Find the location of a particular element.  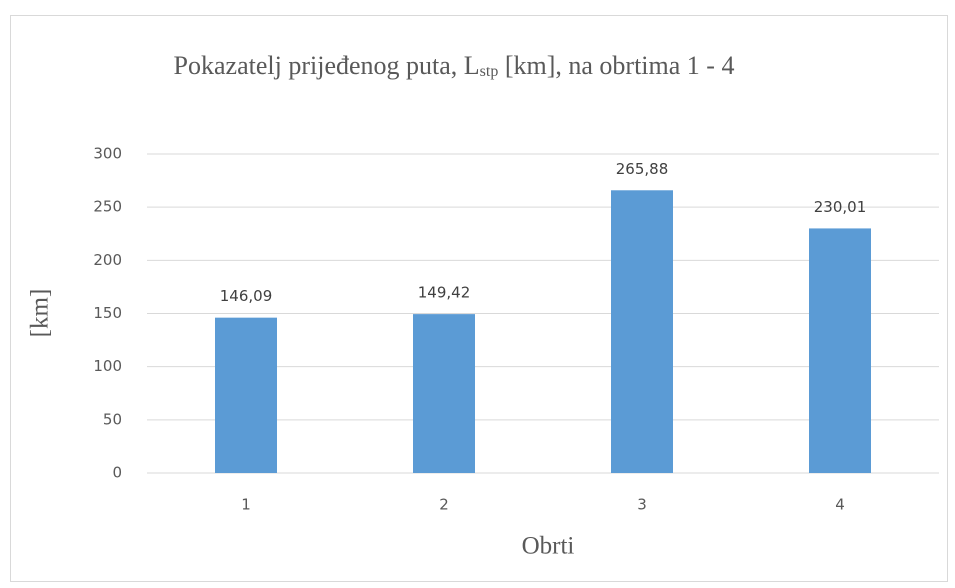

y-tick-label: 150 is located at coordinates (107, 313).